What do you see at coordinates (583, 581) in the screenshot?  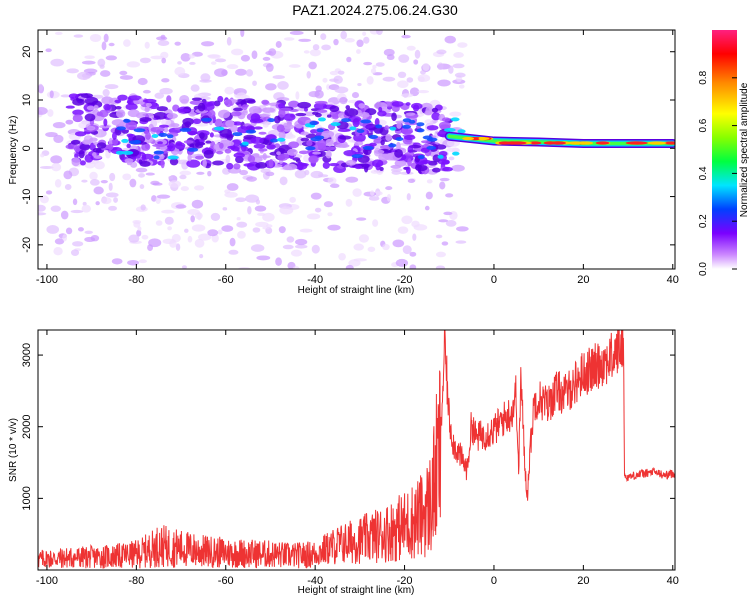 I see `snr-x-tick-label: 20` at bounding box center [583, 581].